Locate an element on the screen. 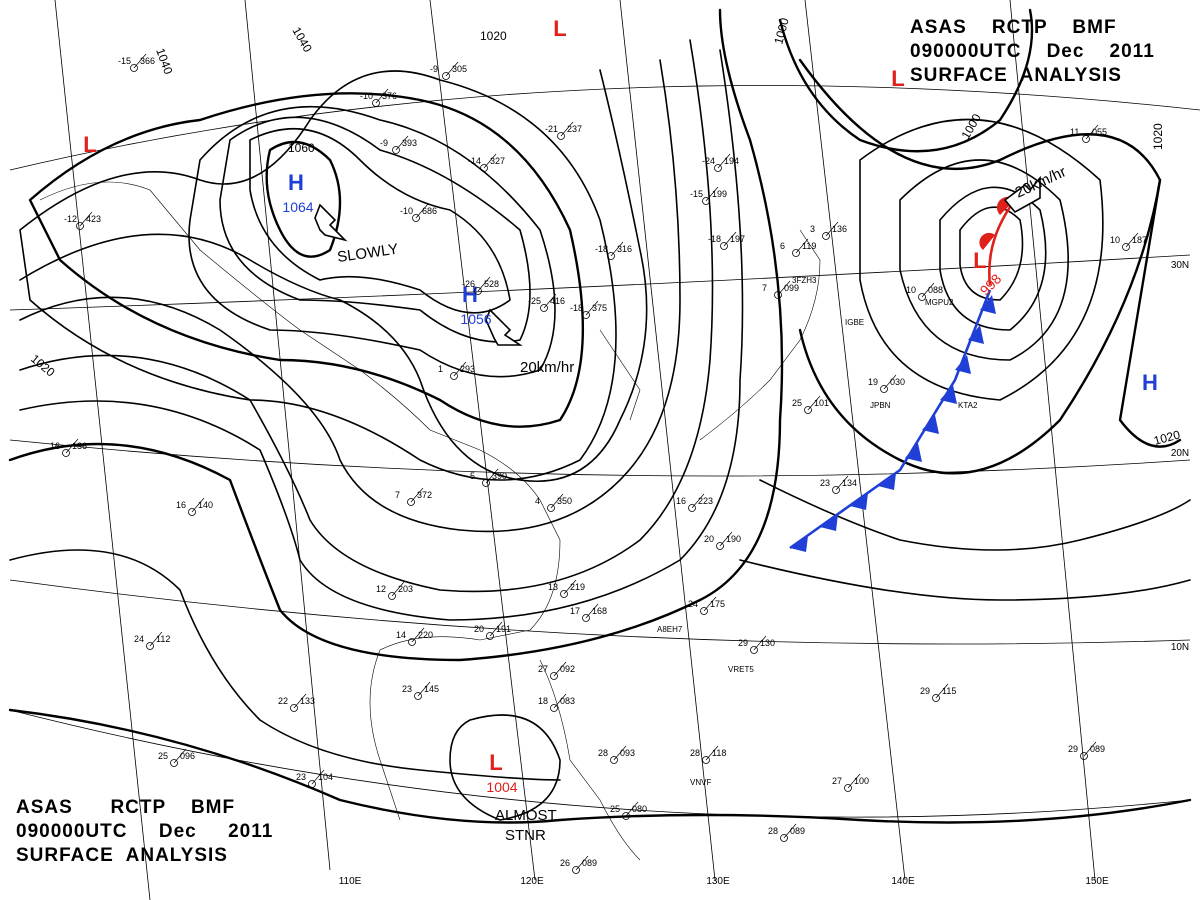  longitude-label: 110E is located at coordinates (350, 881).